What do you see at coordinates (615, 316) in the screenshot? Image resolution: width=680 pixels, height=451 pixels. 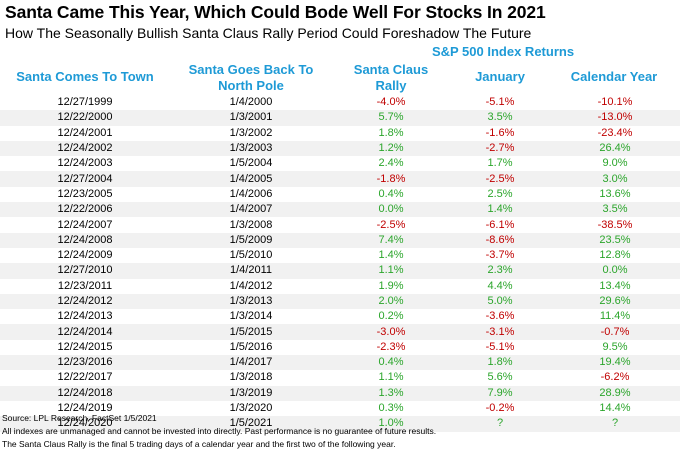 I see `cell-calendar: 11.4%` at bounding box center [615, 316].